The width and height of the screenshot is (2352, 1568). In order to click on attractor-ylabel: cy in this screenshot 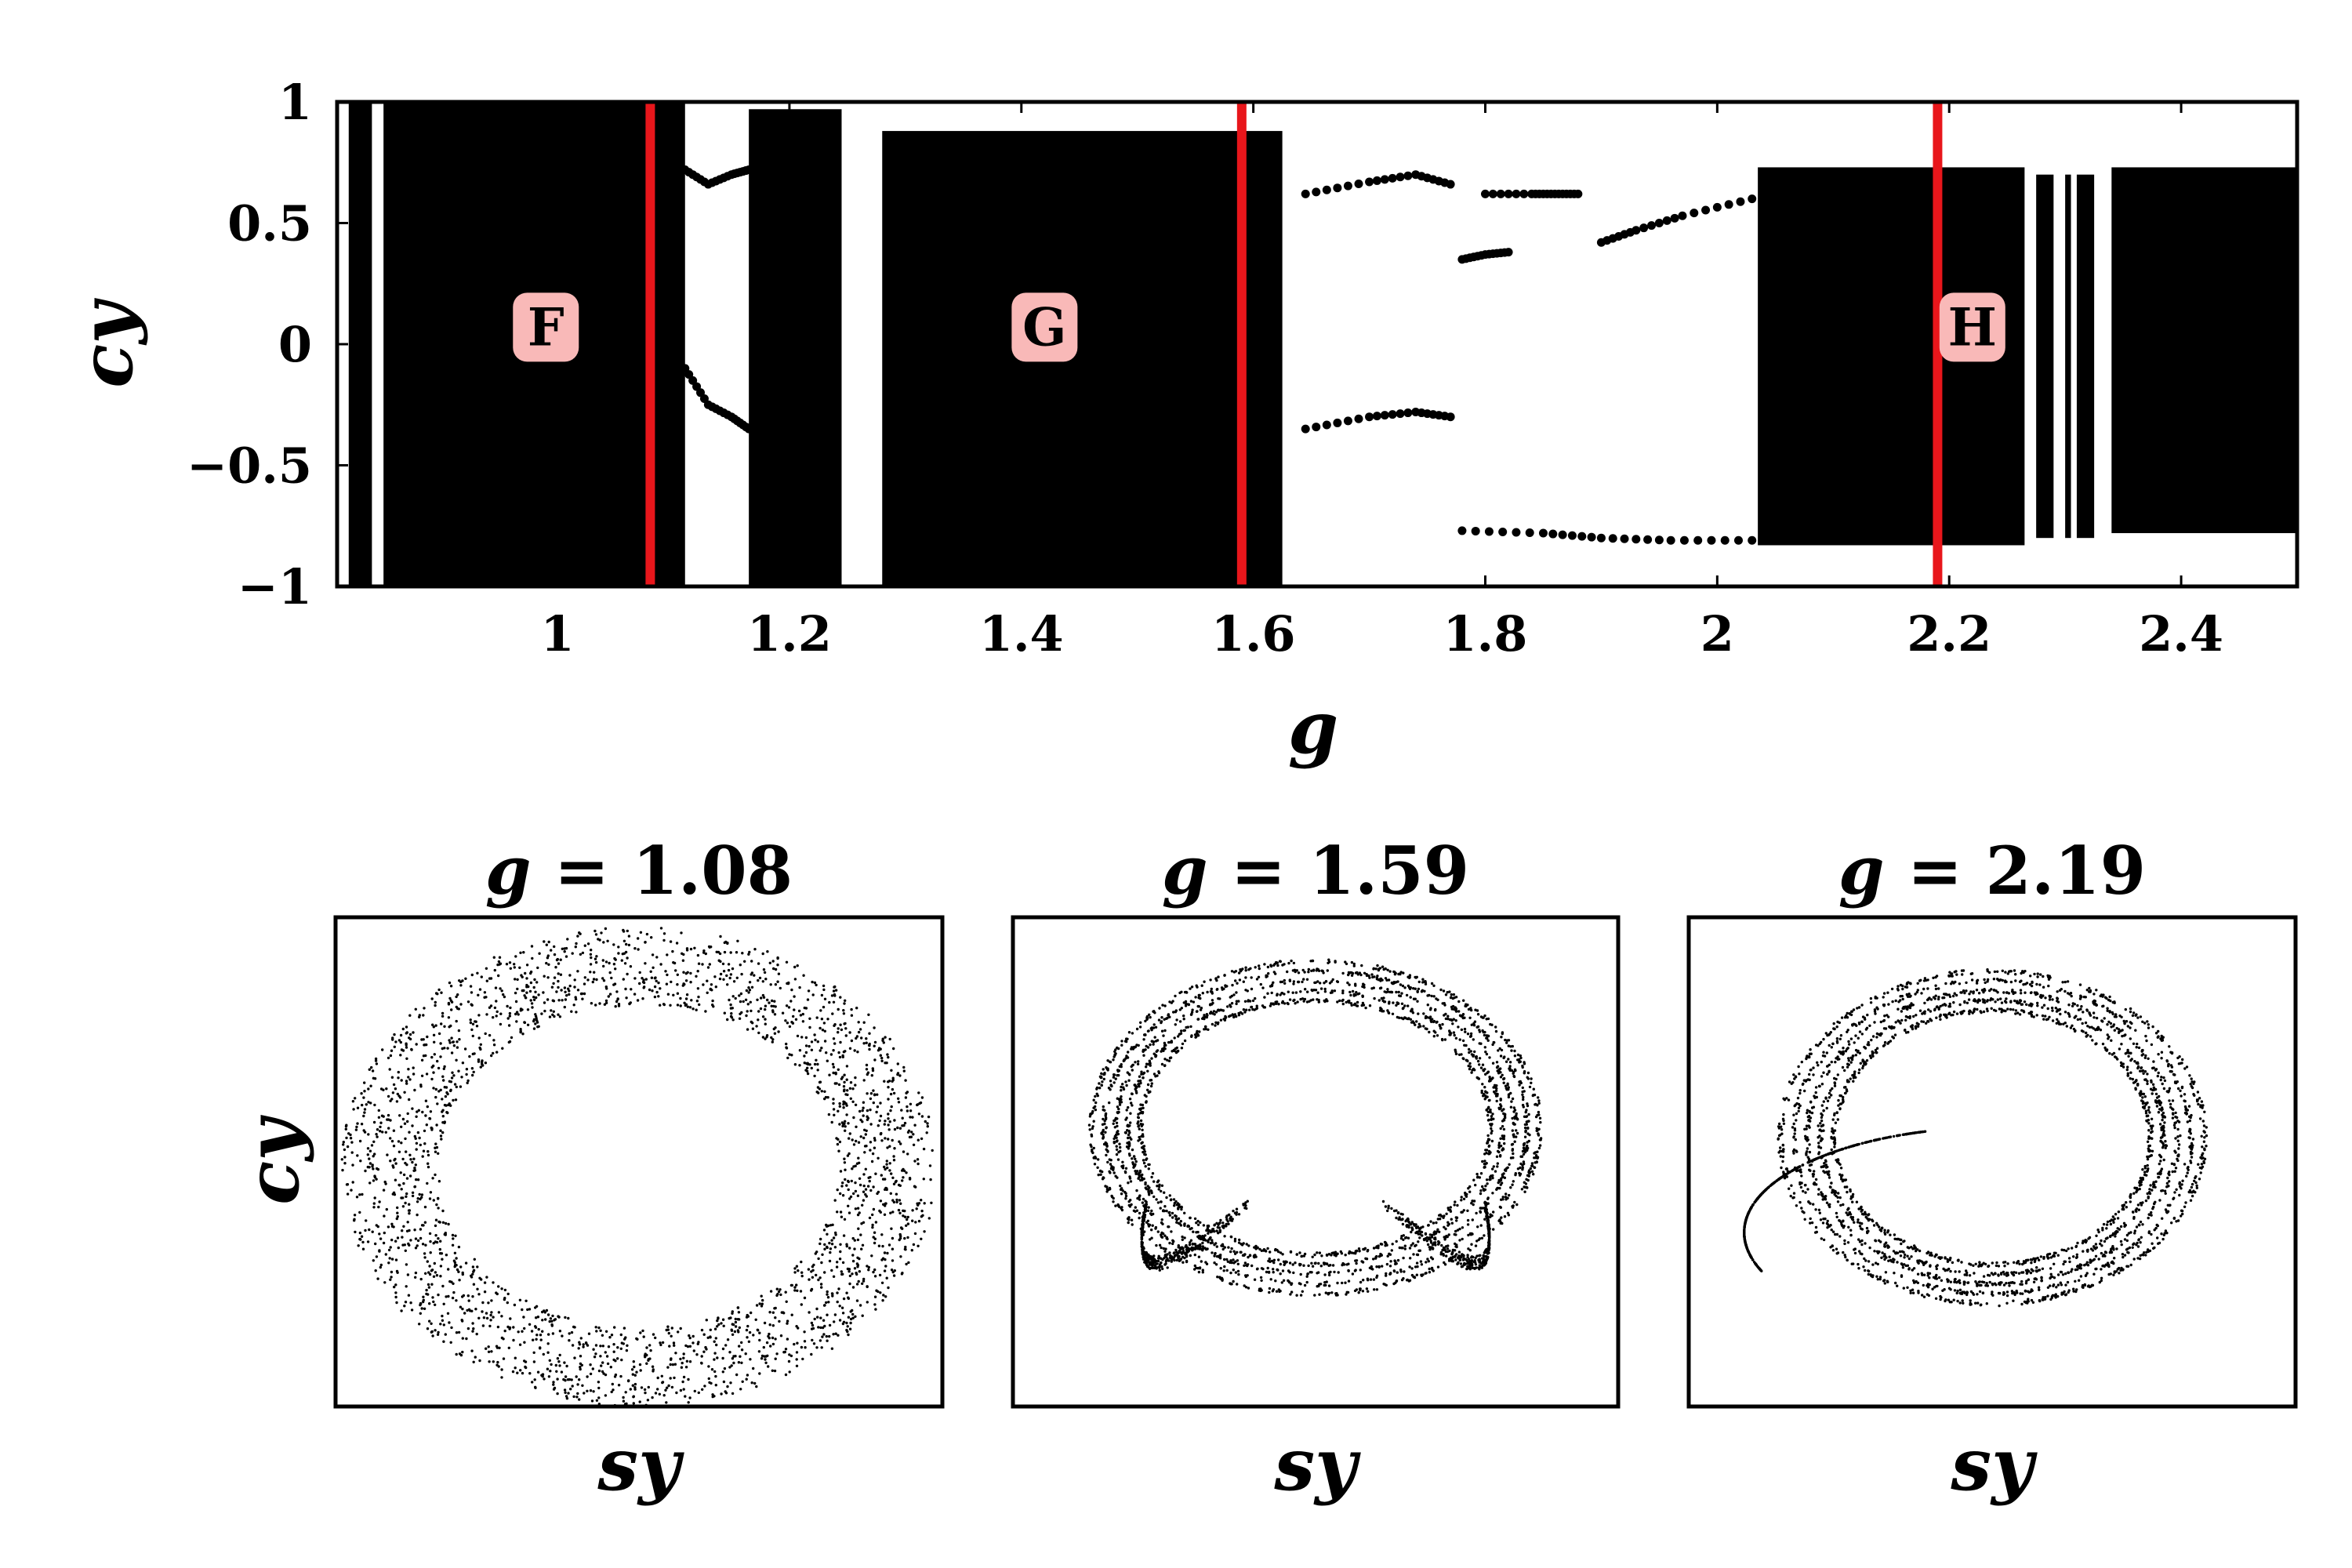, I will do `click(272, 1160)`.